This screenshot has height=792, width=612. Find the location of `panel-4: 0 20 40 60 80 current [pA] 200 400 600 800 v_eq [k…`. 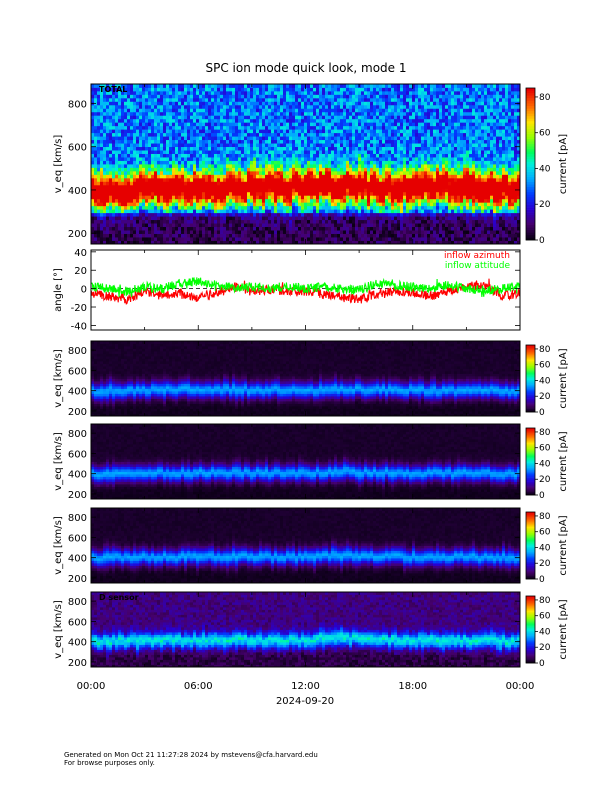

panel-4: 0 20 40 60 80 current [pA] 200 400 600 800 v_eq [k… is located at coordinates (311, 546).